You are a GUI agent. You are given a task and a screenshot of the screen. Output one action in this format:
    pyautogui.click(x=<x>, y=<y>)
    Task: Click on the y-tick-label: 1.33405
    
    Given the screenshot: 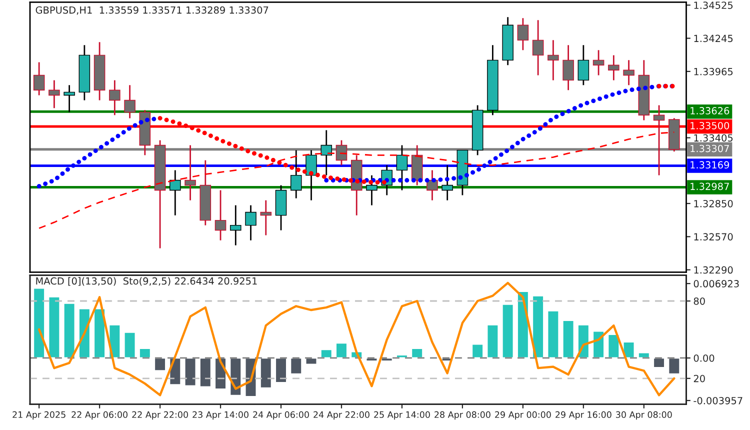 What is the action you would take?
    pyautogui.click(x=713, y=138)
    